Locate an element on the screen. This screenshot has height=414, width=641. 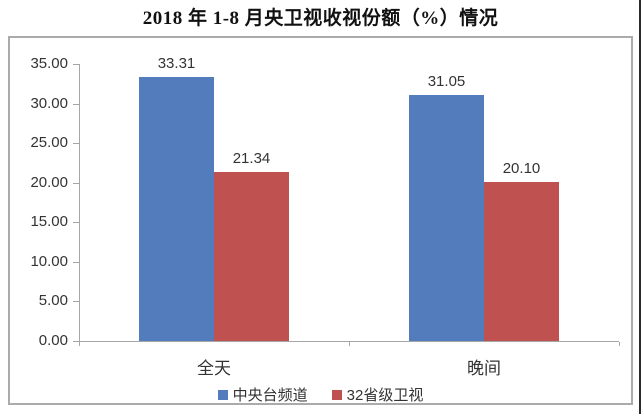
y-axis-line is located at coordinates (79, 202).